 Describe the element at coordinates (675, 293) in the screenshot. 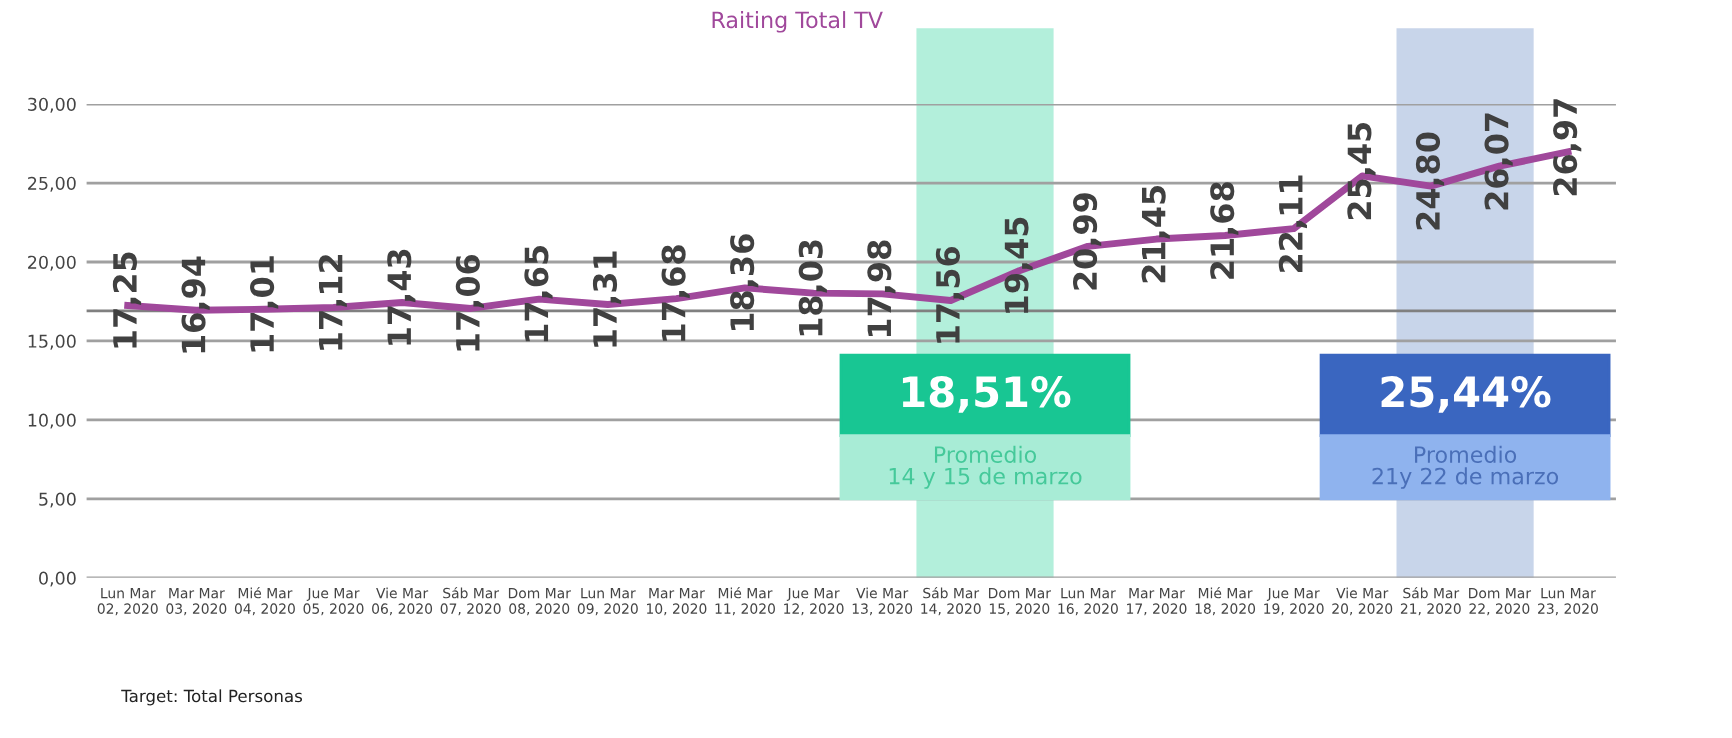

I see `data-label: 17,68` at that location.